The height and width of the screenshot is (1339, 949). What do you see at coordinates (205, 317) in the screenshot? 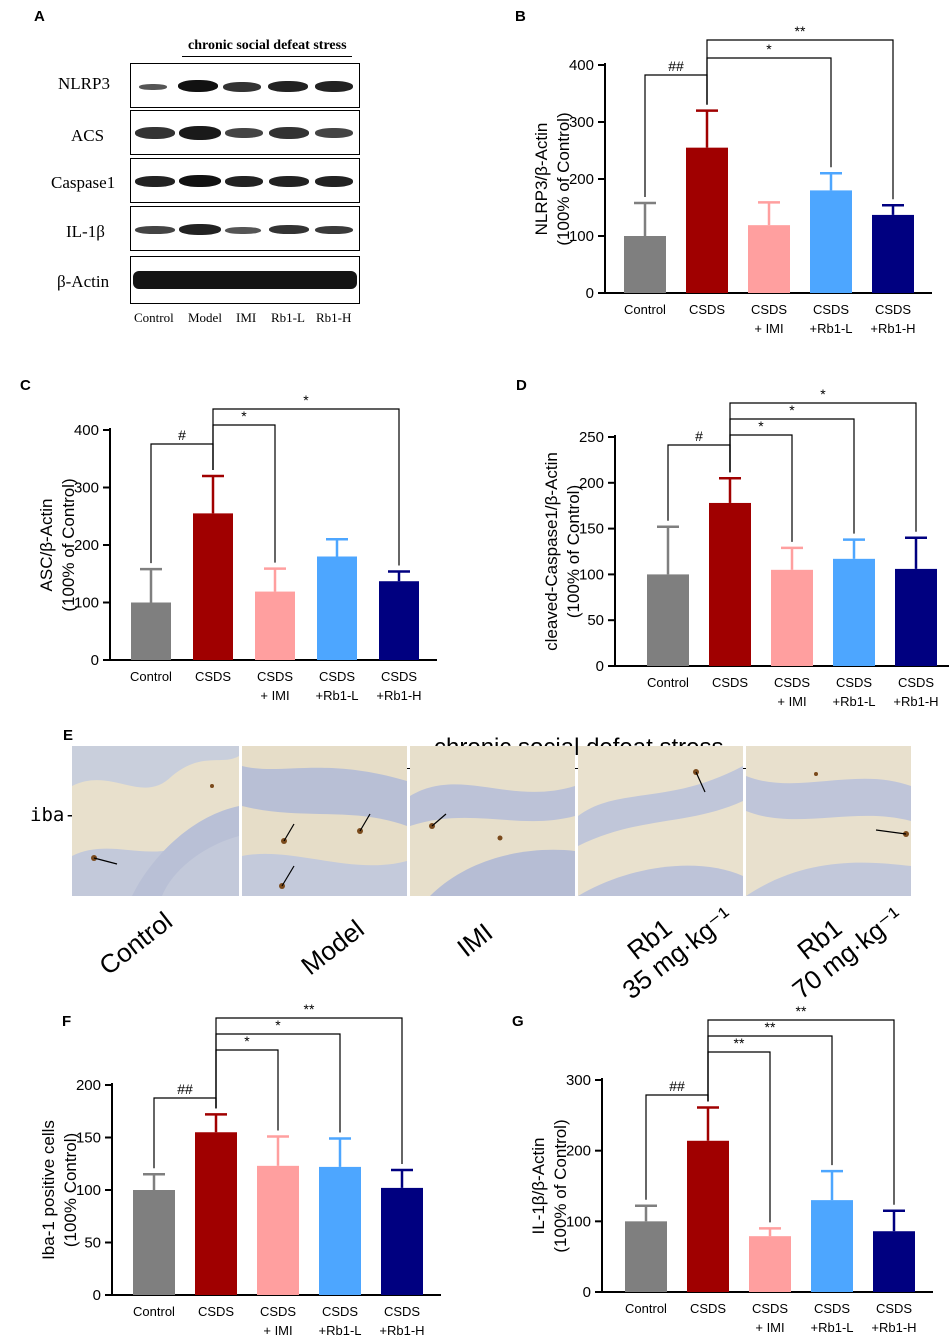
I see `lane-label-model: Model` at bounding box center [205, 317].